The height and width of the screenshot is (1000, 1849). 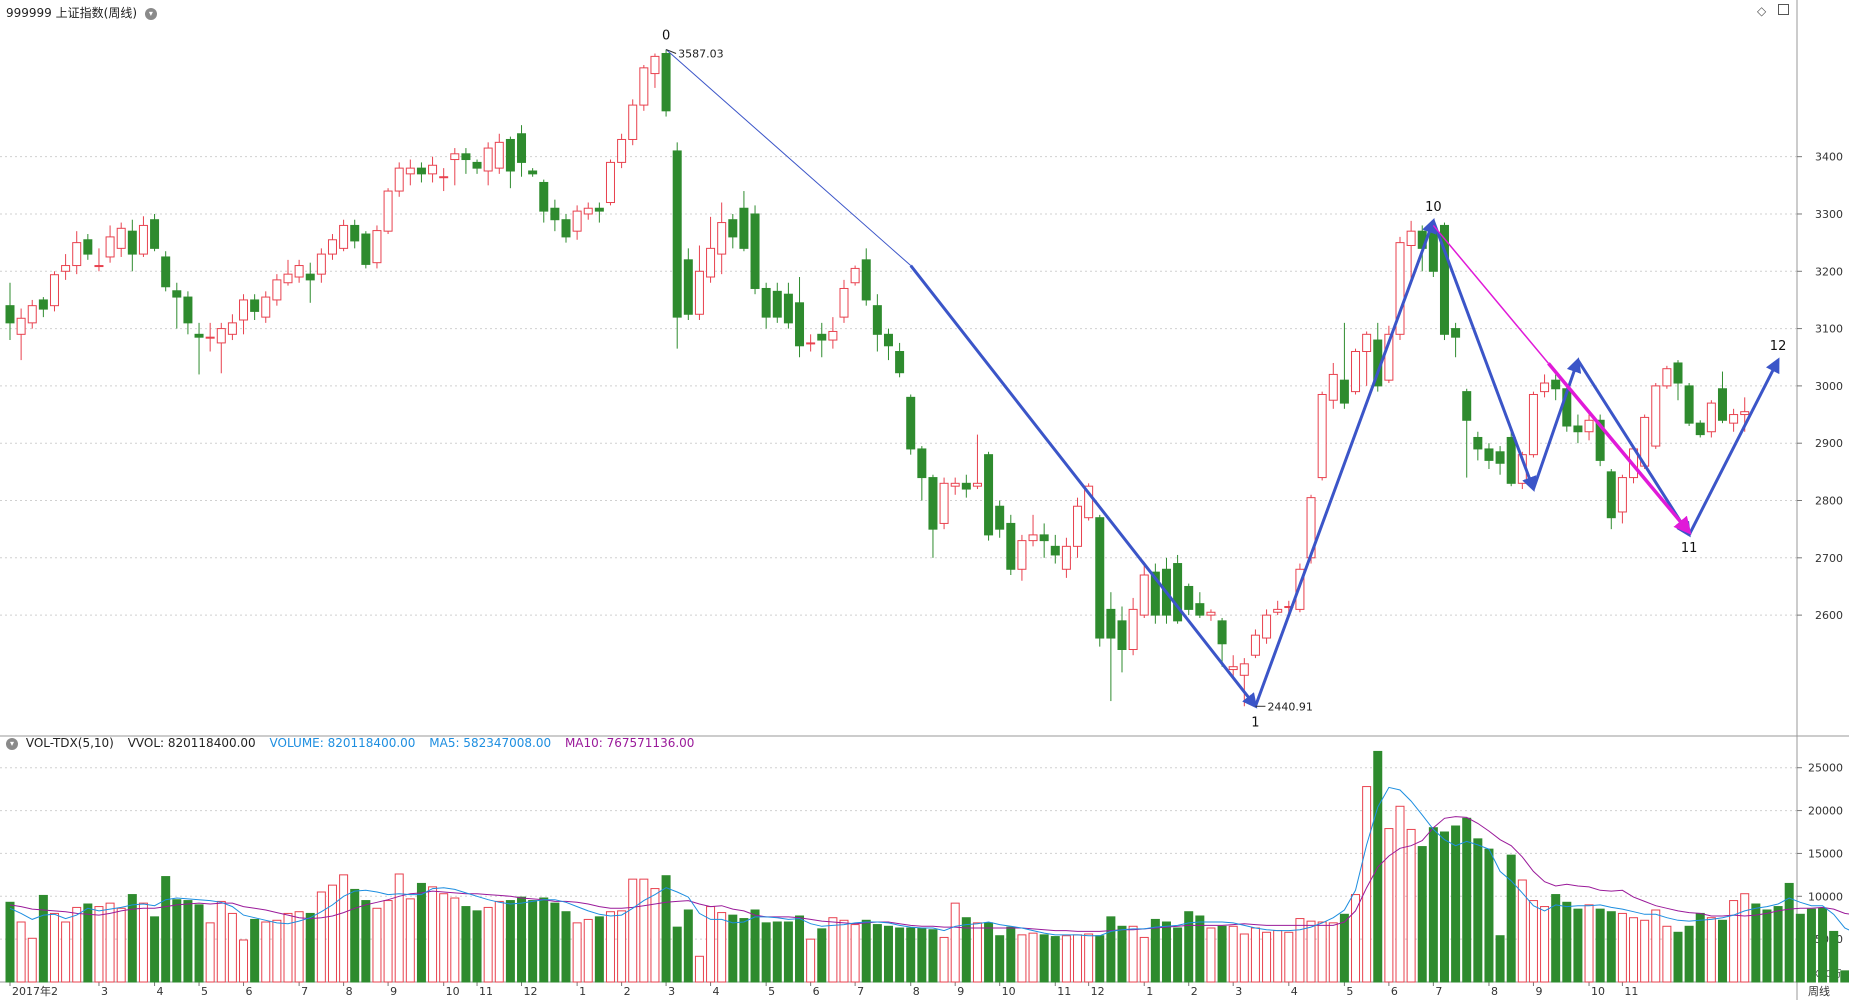 What do you see at coordinates (666, 35) in the screenshot?
I see `wave-point-label: 0` at bounding box center [666, 35].